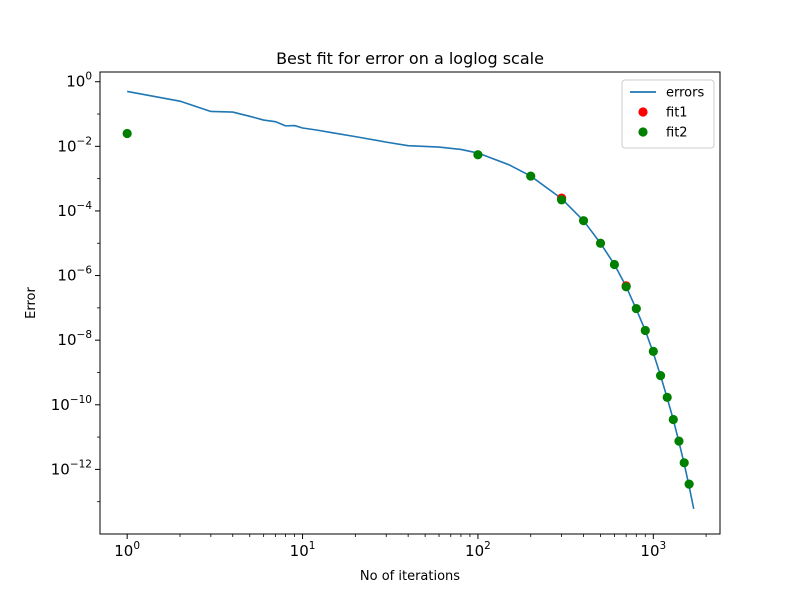 The width and height of the screenshot is (800, 600). I want to click on x-axis-ticks: 10⁰ 10¹ 10² 10³, so click(410, 547).